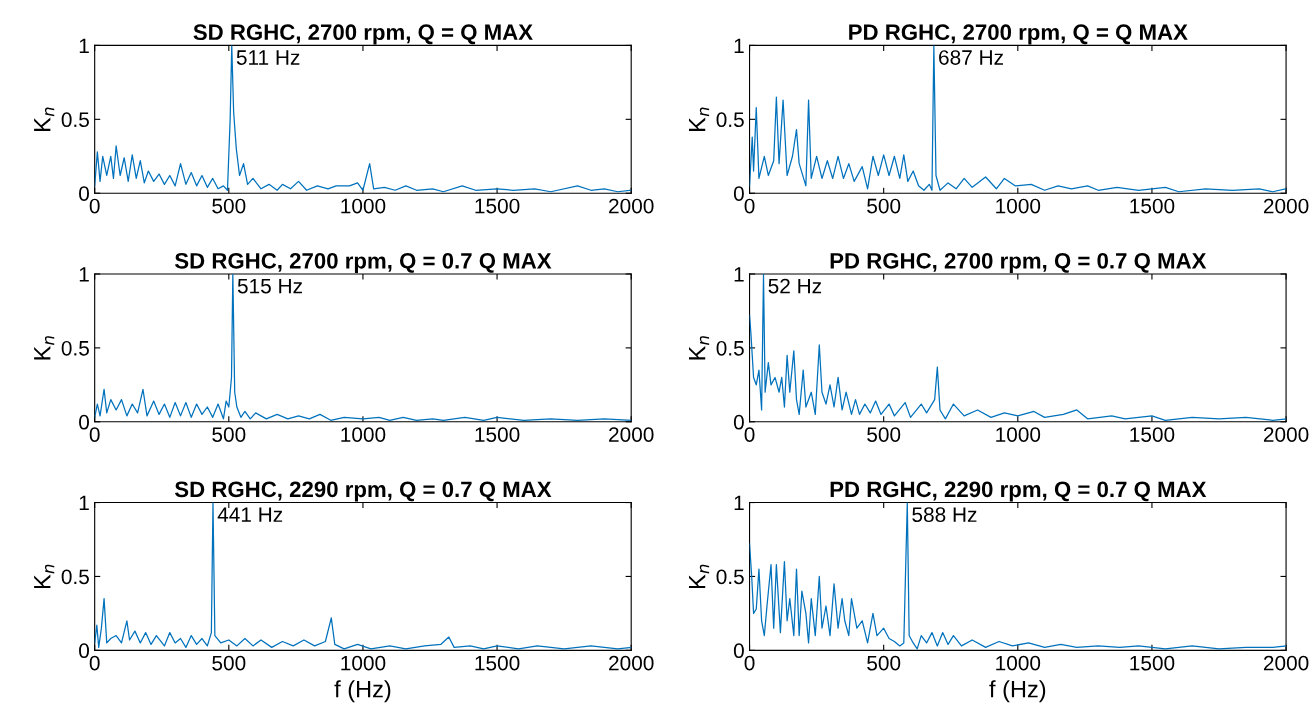 The height and width of the screenshot is (721, 1315). I want to click on chart-title: PD RGHC, 2700 rpm, Q = 0.7 Q MAX, so click(1018, 263).